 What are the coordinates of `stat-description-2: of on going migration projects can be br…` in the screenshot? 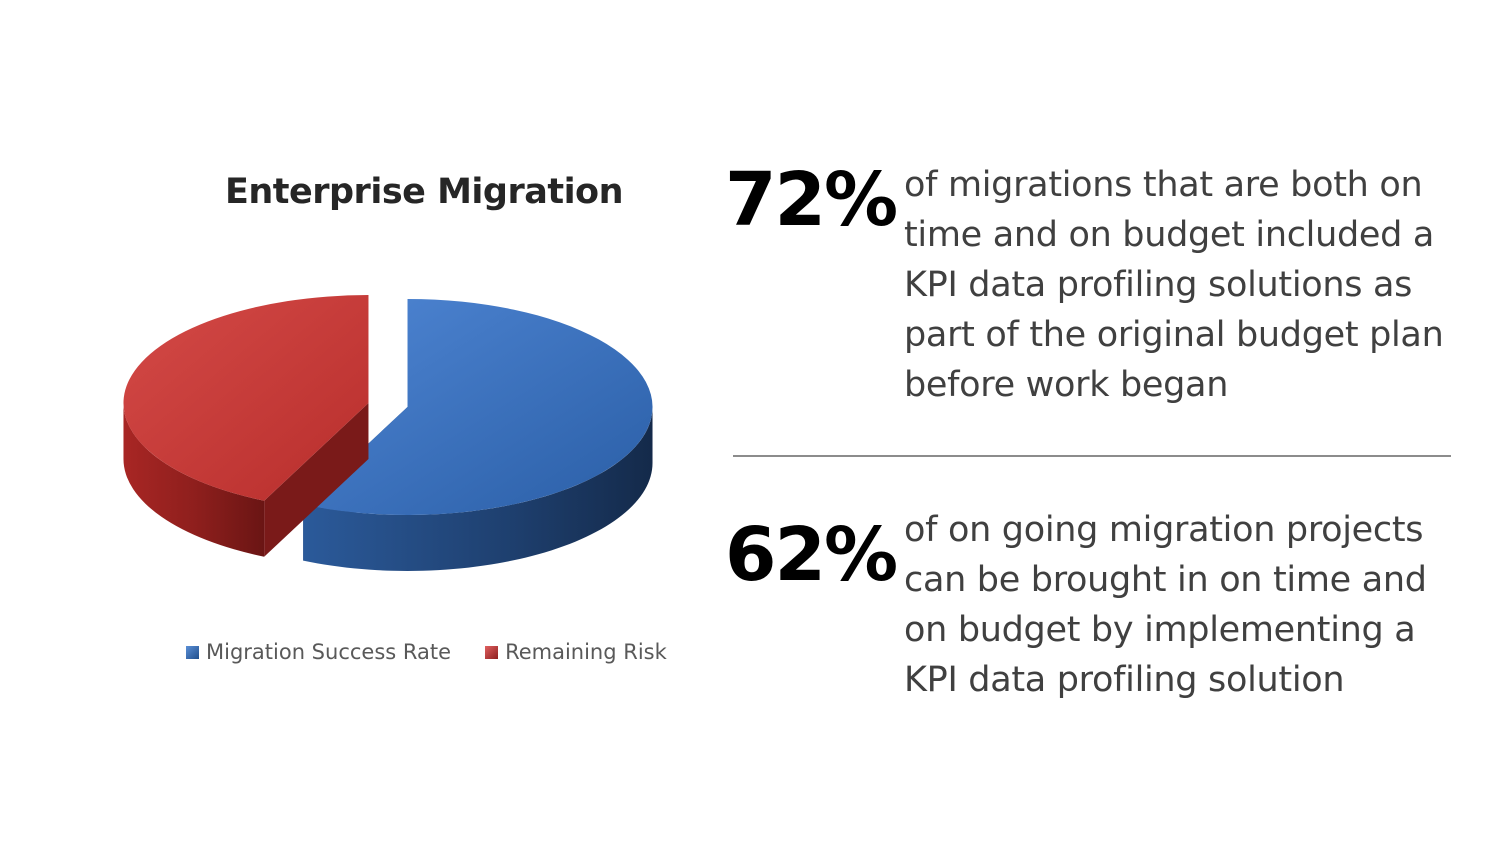 It's located at (1184, 605).